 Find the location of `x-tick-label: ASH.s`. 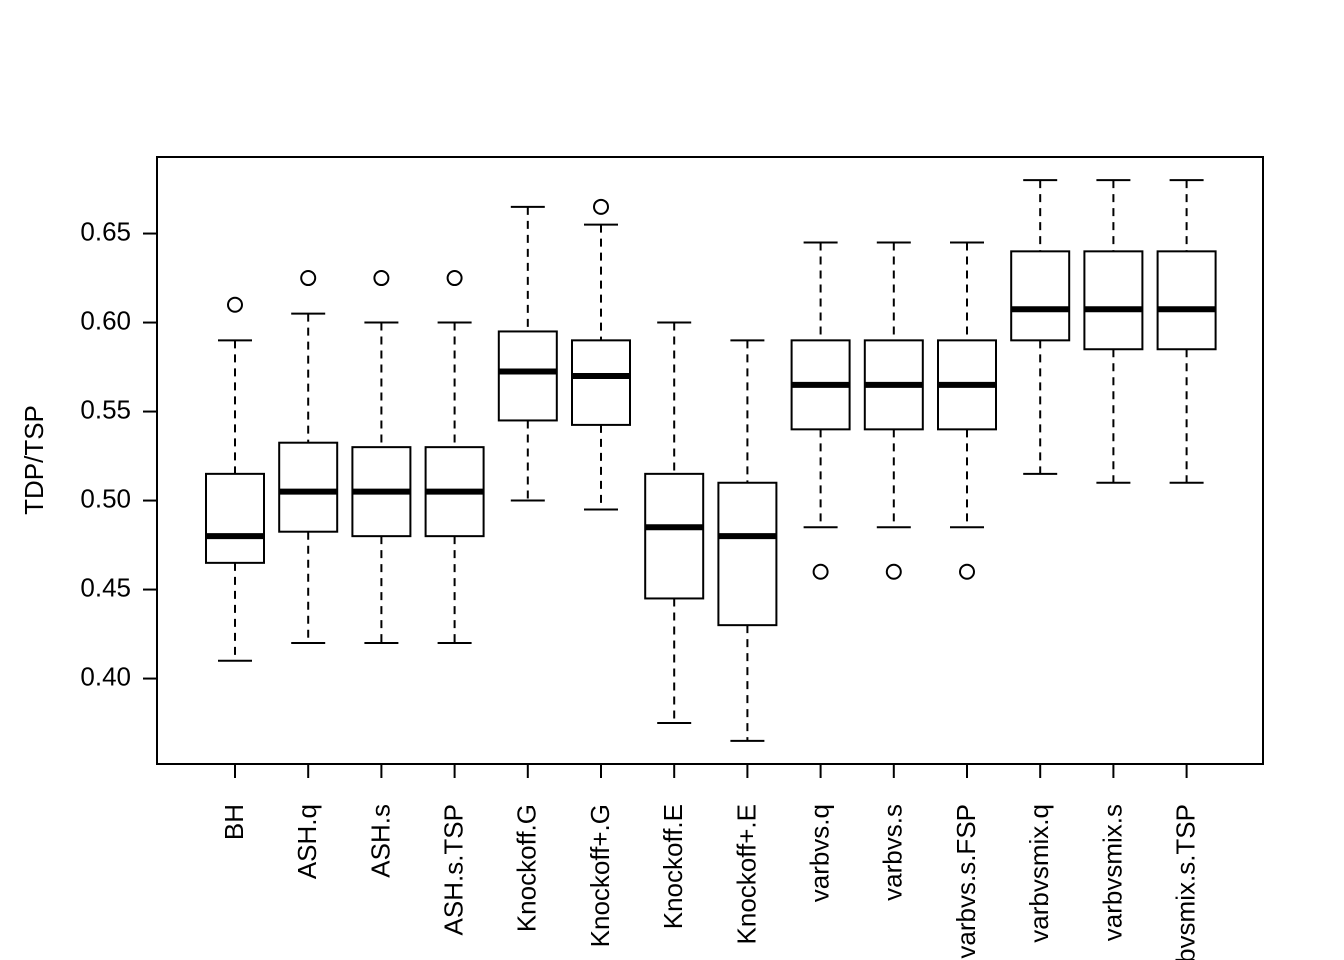

x-tick-label: ASH.s is located at coordinates (380, 841).